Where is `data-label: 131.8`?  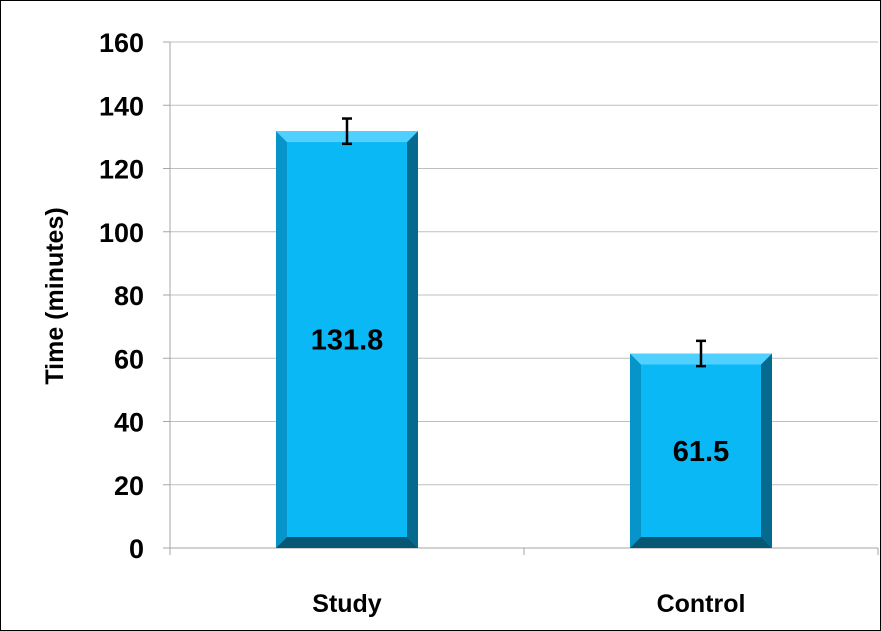
data-label: 131.8 is located at coordinates (347, 341).